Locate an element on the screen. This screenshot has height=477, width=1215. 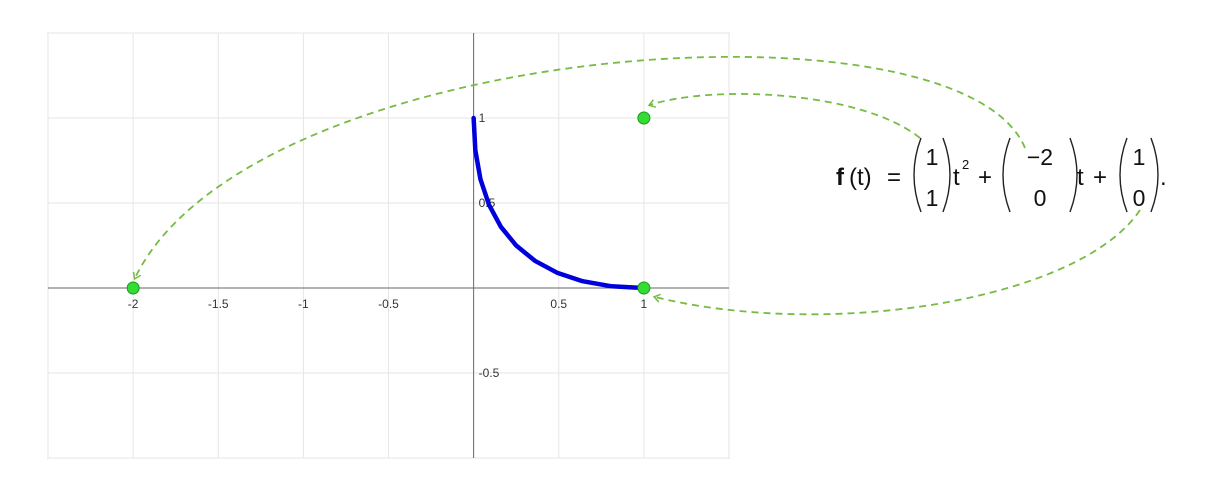
vector1-top: 1 is located at coordinates (932, 157).